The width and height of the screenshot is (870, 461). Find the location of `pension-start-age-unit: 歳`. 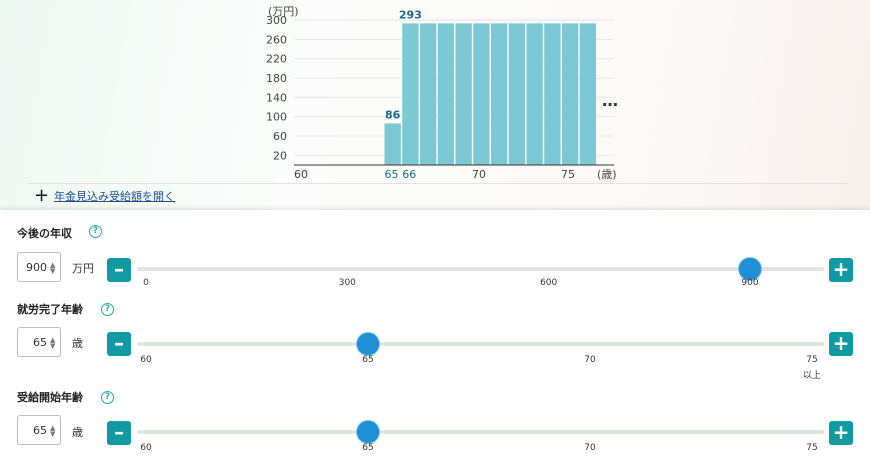

pension-start-age-unit: 歳 is located at coordinates (77, 432).